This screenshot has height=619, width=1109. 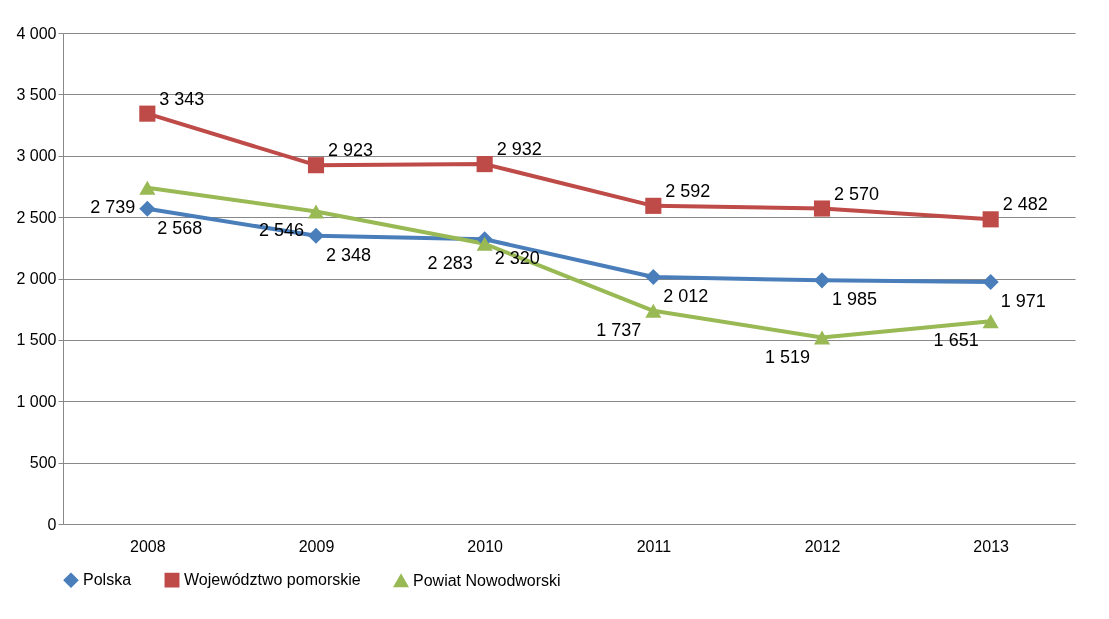 I want to click on data-label: 2 012, so click(x=686, y=296).